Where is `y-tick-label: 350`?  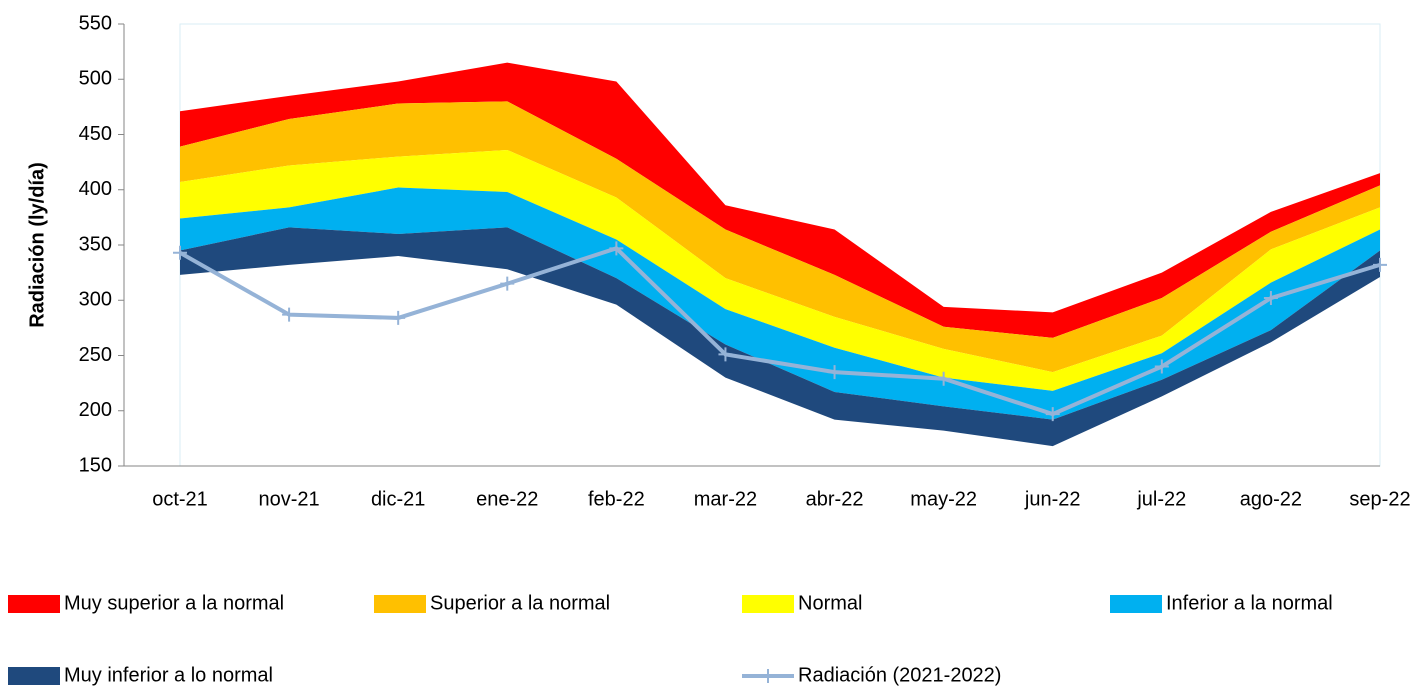
y-tick-label: 350 is located at coordinates (95, 244).